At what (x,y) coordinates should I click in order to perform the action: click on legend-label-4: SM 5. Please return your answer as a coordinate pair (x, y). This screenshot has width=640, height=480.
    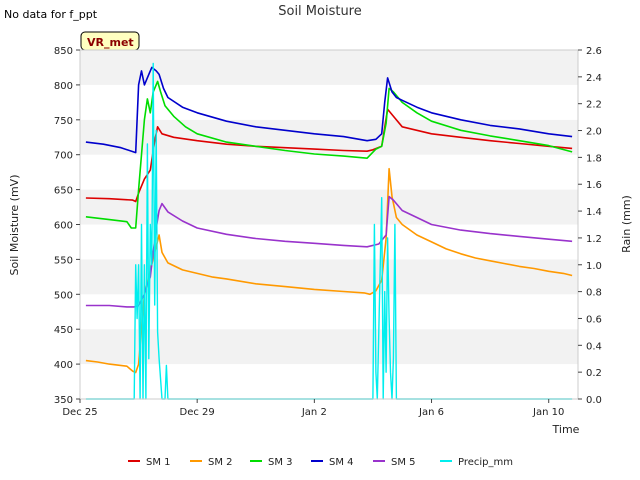
    Looking at the image, I should click on (403, 462).